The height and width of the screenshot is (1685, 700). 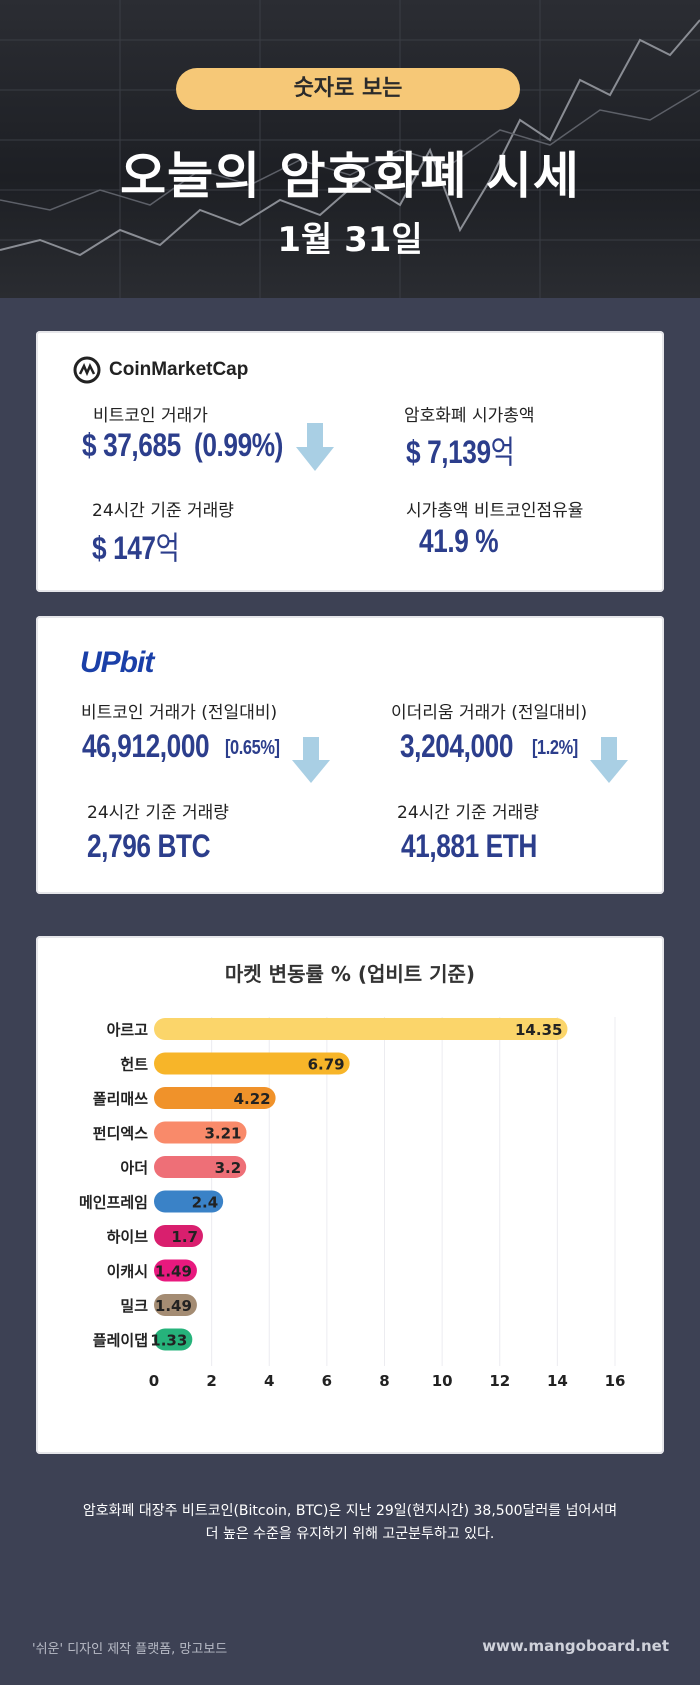 What do you see at coordinates (205, 1203) in the screenshot?
I see `value-label: 2.4` at bounding box center [205, 1203].